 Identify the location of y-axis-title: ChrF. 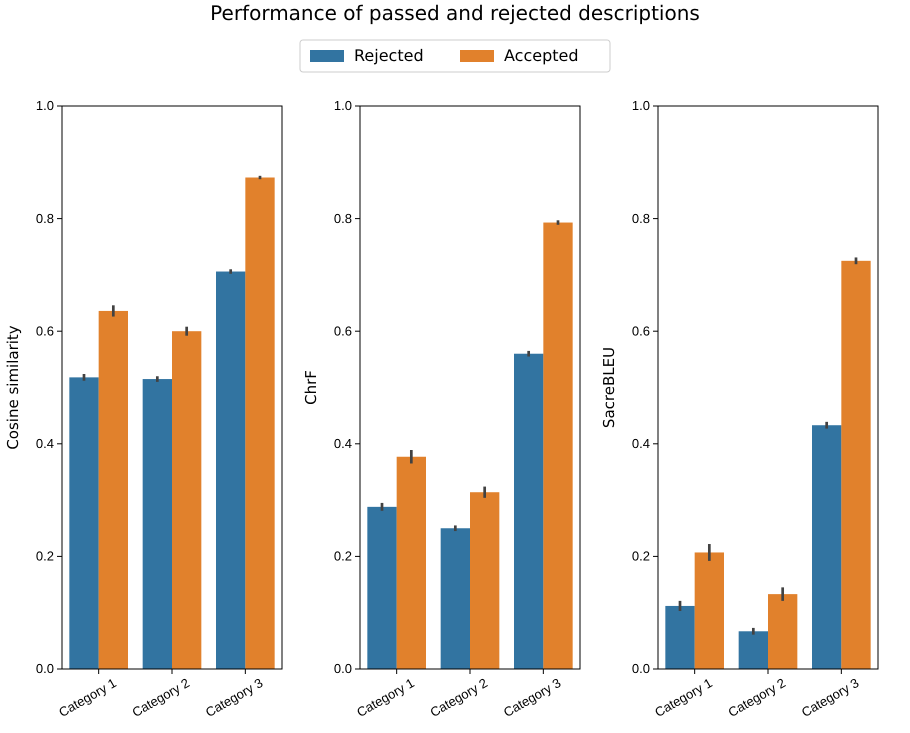
(311, 387).